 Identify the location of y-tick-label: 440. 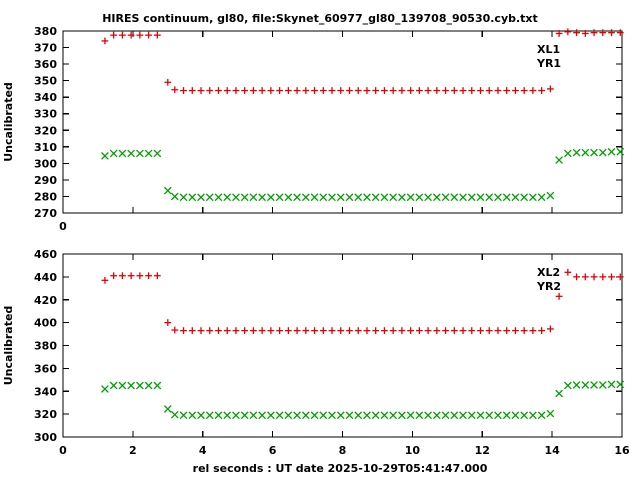
(45, 277).